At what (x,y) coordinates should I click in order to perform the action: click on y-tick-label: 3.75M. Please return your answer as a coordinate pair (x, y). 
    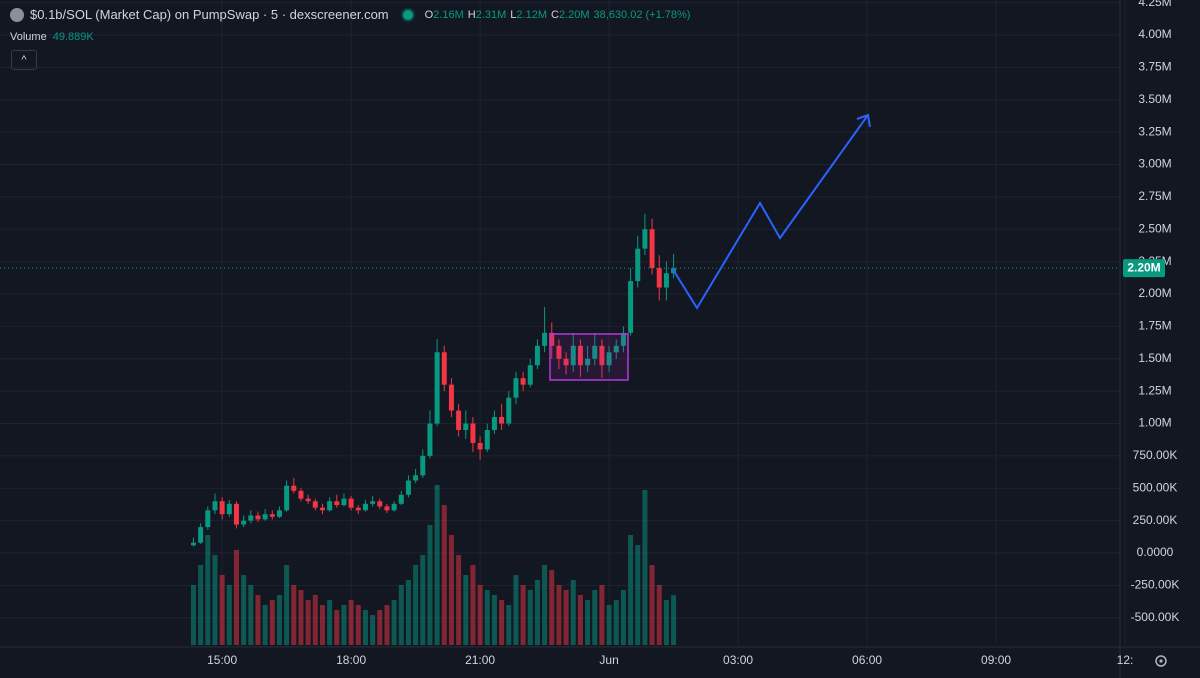
    Looking at the image, I should click on (1154, 67).